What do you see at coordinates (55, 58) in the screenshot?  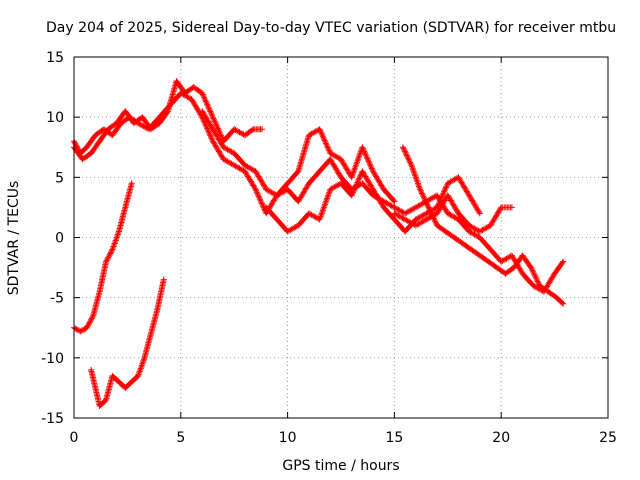 I see `y-tick-label: 15` at bounding box center [55, 58].